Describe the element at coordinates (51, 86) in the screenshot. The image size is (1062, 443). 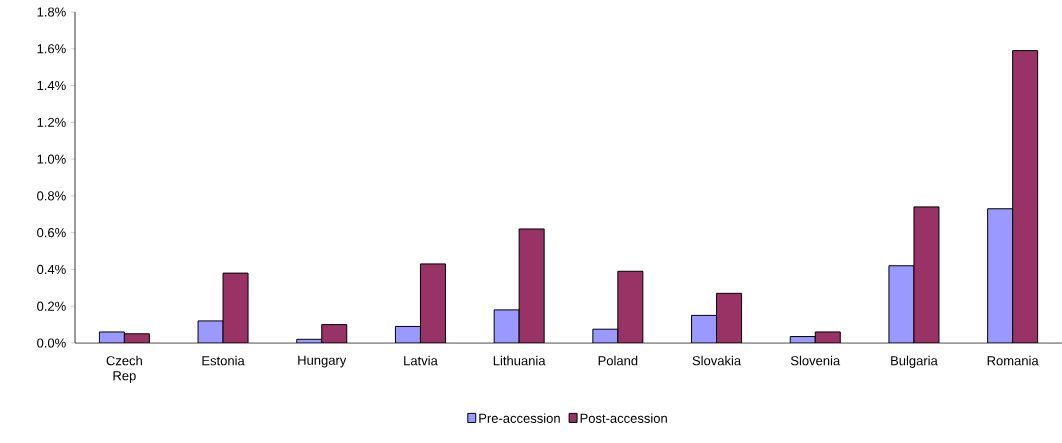
I see `y-tick-label: 1.4%` at that location.